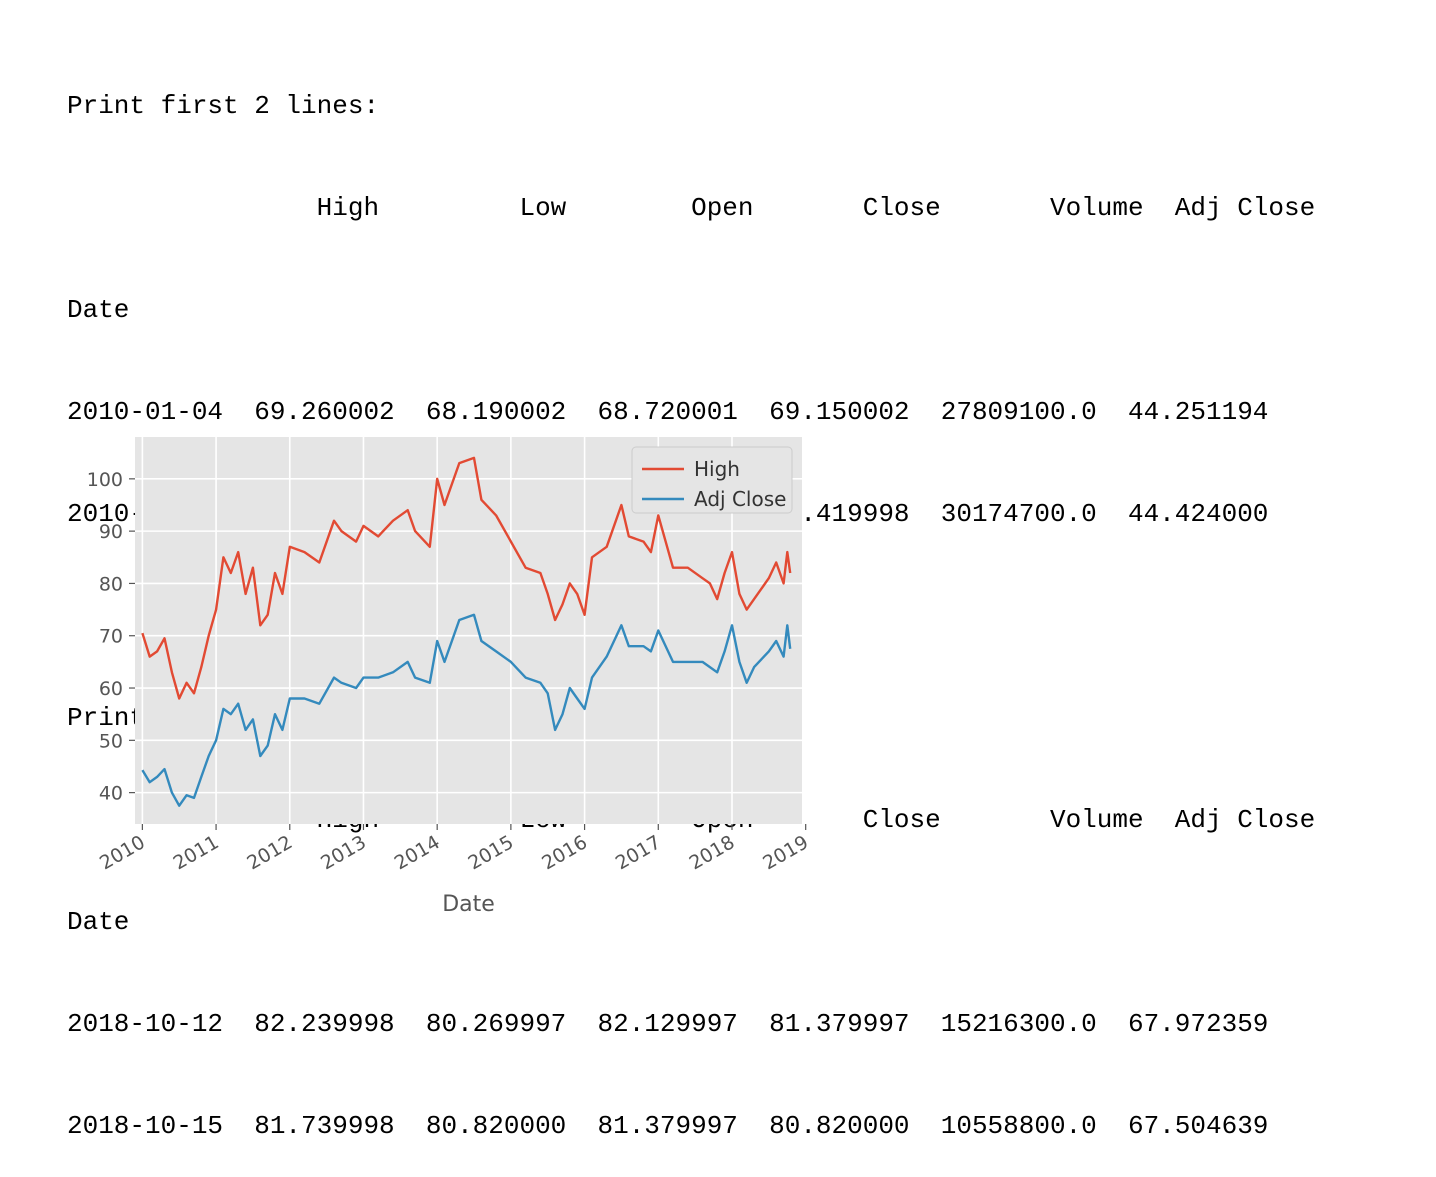 The height and width of the screenshot is (1177, 1436). I want to click on legend-box, so click(712, 480).